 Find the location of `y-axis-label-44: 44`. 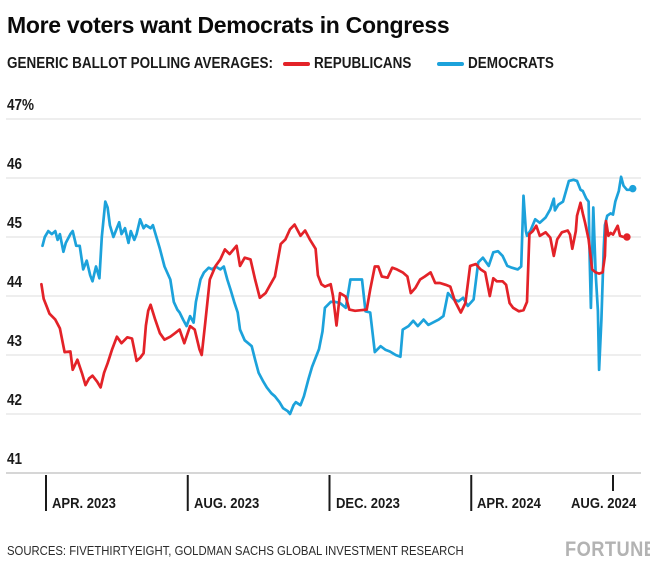

y-axis-label-44: 44 is located at coordinates (15, 283).